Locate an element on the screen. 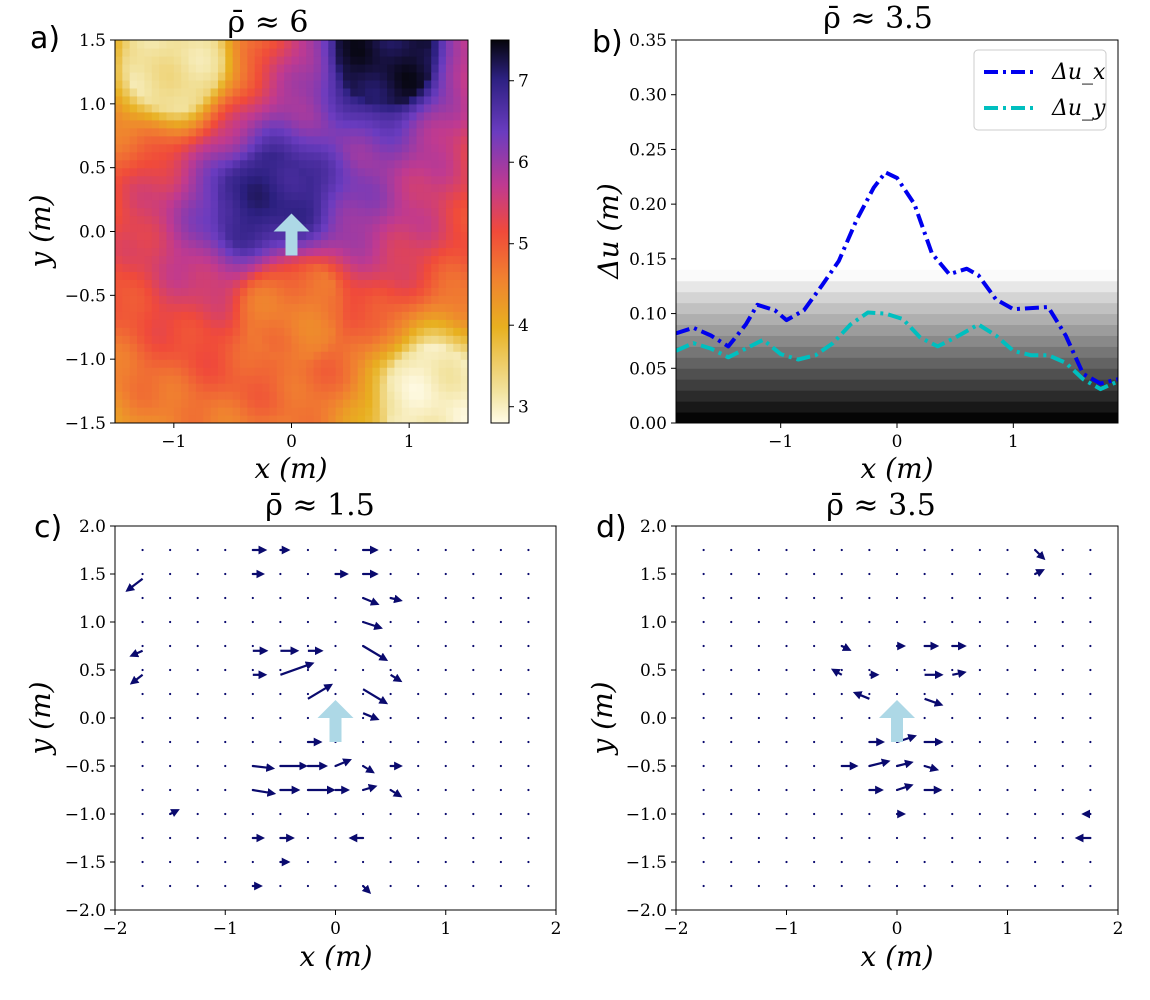 The width and height of the screenshot is (1150, 1000). gray-band is located at coordinates (897, 352).